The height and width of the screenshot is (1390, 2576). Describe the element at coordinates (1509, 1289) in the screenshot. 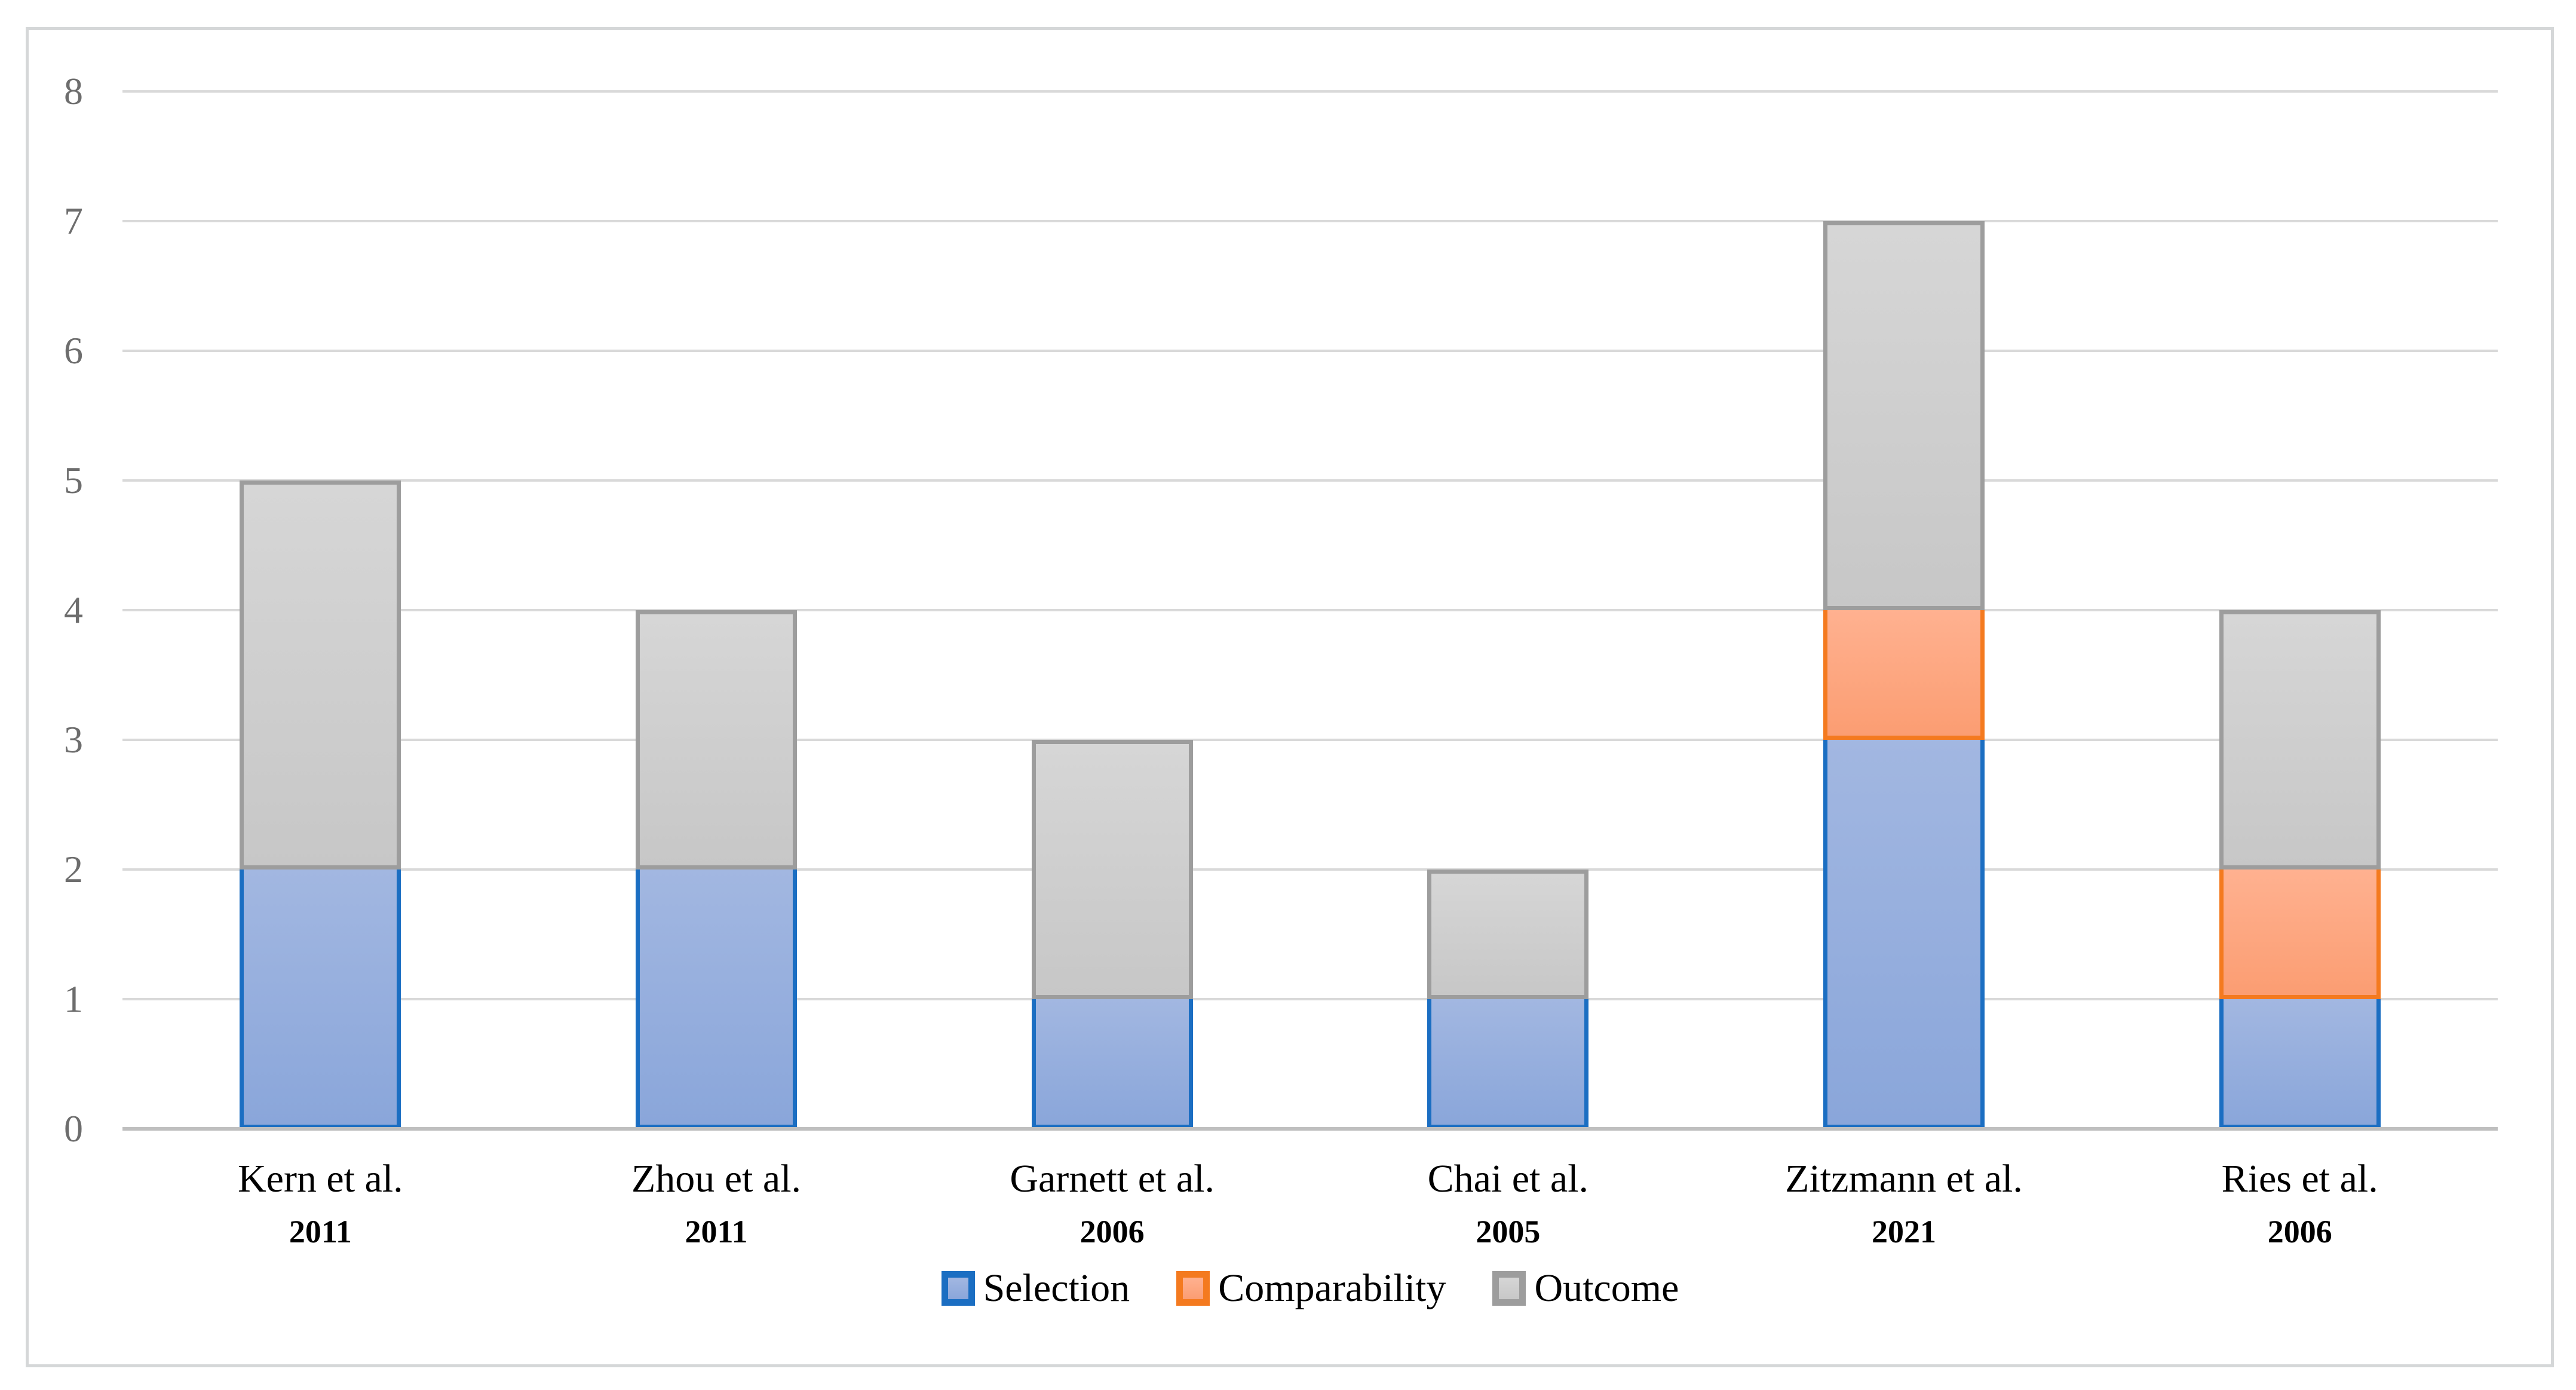

I see `legend-swatch-outcome-icon` at that location.